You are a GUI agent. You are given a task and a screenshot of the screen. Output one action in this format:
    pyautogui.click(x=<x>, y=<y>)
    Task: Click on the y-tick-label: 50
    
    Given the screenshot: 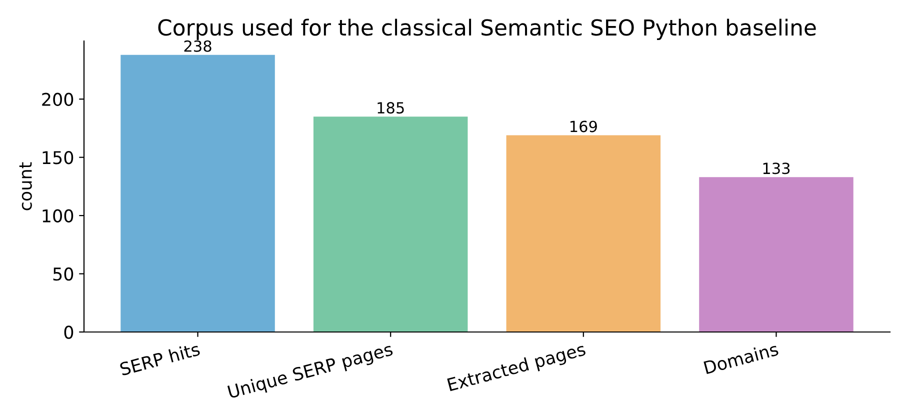 What is the action you would take?
    pyautogui.click(x=63, y=274)
    